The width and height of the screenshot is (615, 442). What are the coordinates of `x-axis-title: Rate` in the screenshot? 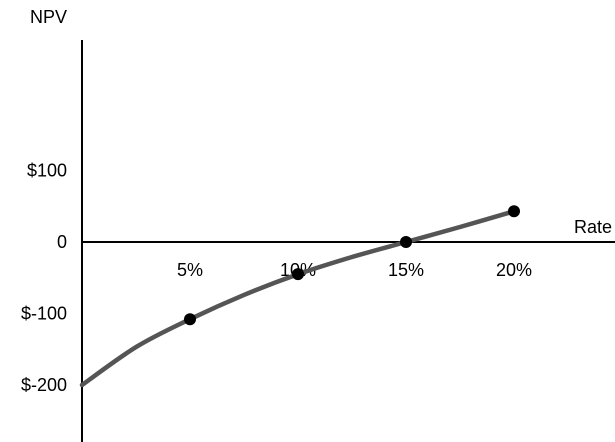 It's located at (593, 227).